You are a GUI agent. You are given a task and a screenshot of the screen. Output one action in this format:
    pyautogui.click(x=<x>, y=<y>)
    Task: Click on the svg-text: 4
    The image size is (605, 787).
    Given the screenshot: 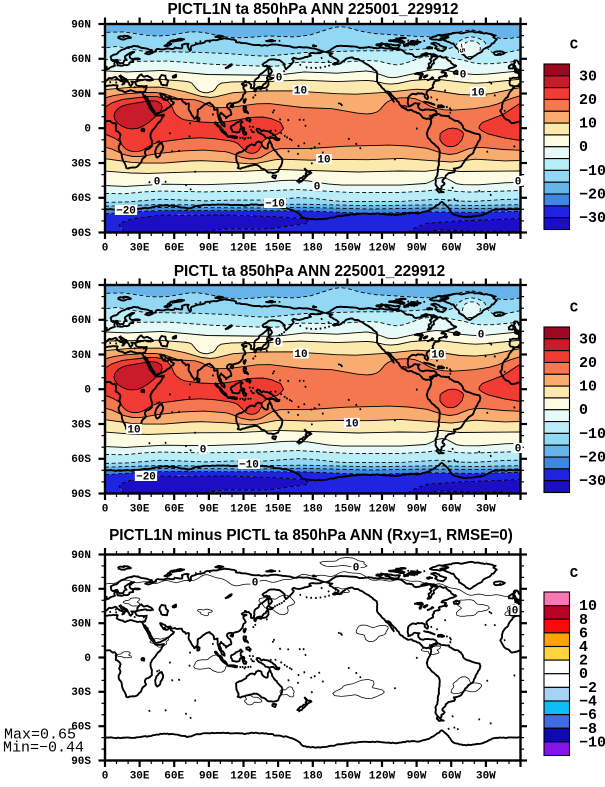 What is the action you would take?
    pyautogui.click(x=583, y=647)
    